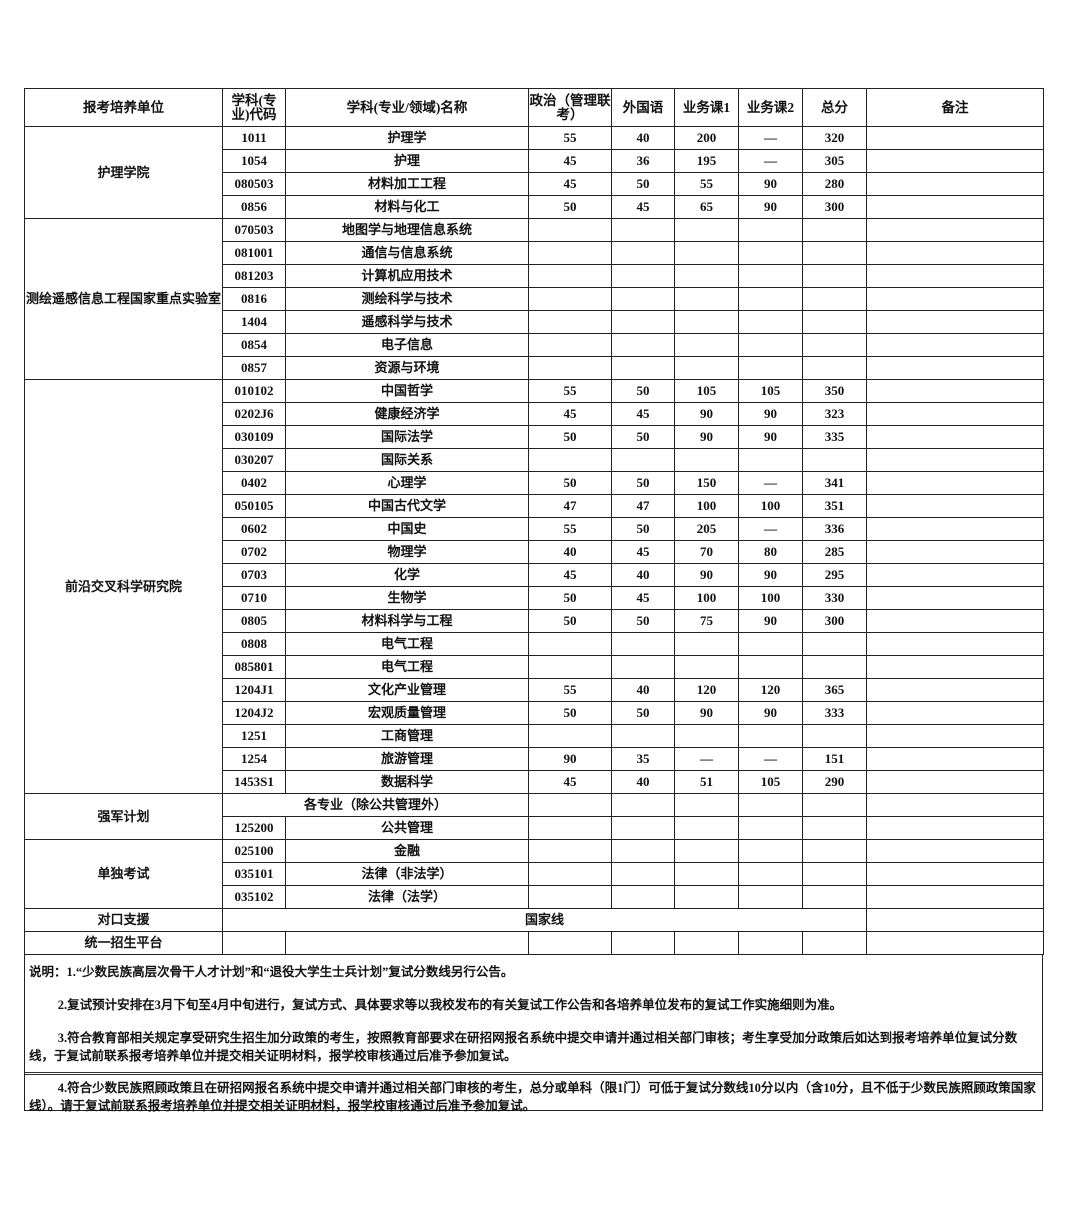 The image size is (1080, 1216). I want to click on code-cell: 050105, so click(254, 506).